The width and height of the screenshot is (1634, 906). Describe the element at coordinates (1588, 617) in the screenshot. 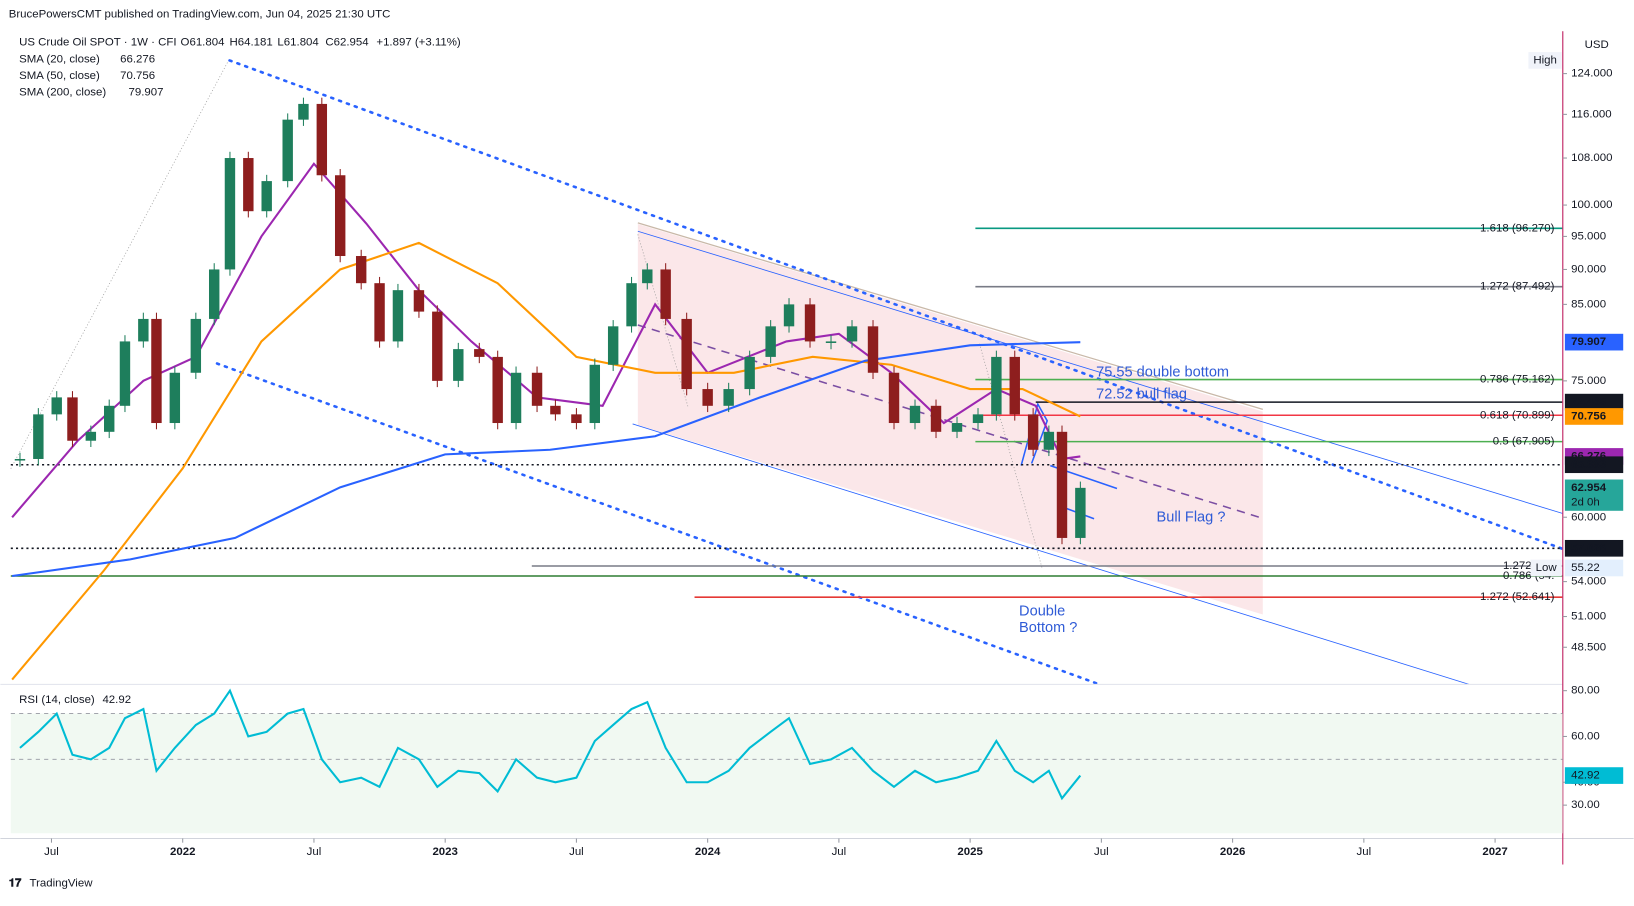

I see `y-tick-label: 51.000` at that location.